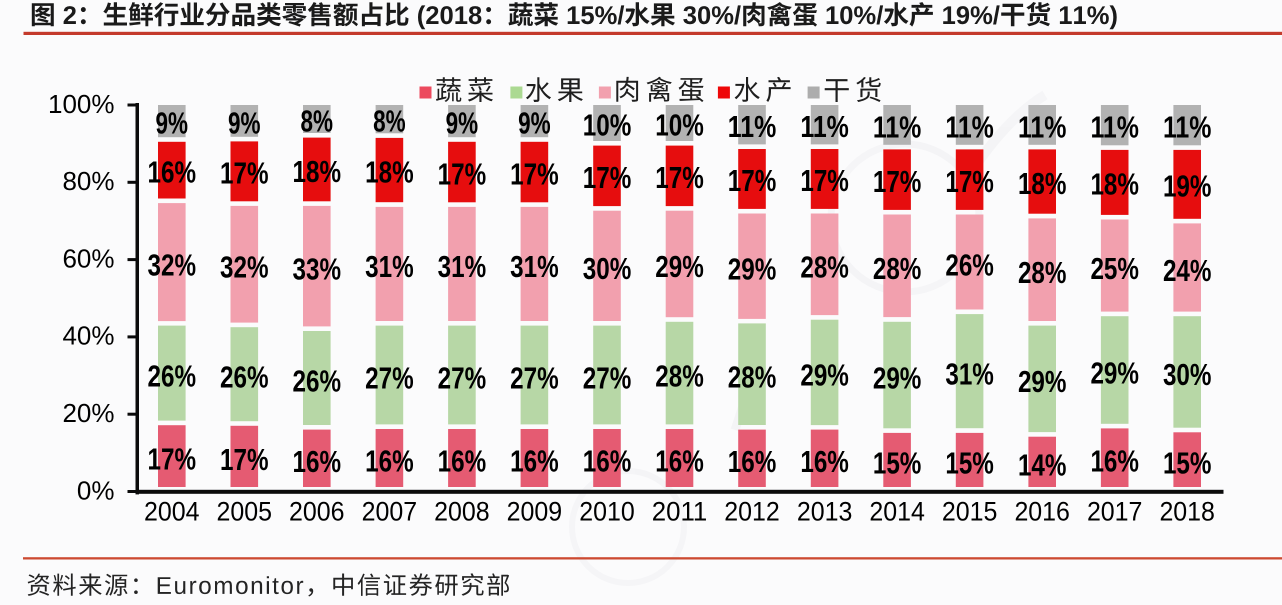 The width and height of the screenshot is (1282, 605). Describe the element at coordinates (1042, 465) in the screenshot. I see `svg-text: 14%` at that location.